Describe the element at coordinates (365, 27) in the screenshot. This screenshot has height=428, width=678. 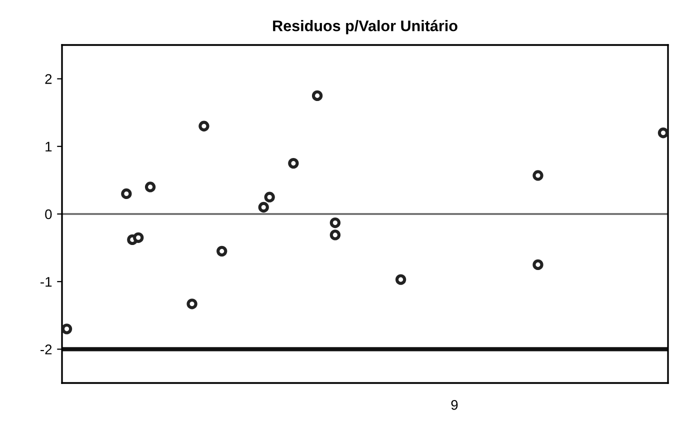
I see `chart-title: Residuos p/Valor Unitário` at that location.